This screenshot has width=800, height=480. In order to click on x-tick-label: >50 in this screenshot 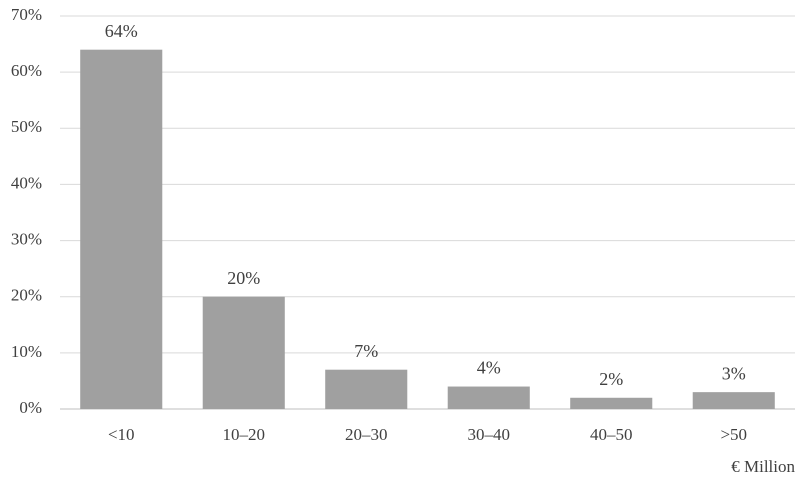, I will do `click(733, 434)`.